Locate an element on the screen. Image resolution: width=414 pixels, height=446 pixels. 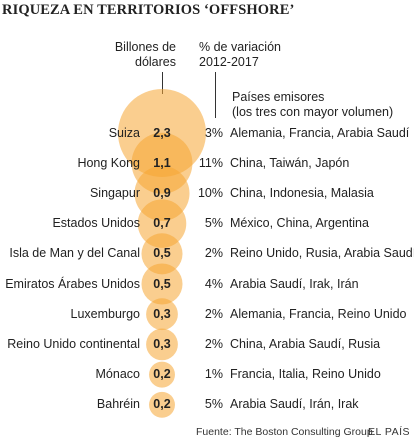
territory-label: Suiza is located at coordinates (124, 132).